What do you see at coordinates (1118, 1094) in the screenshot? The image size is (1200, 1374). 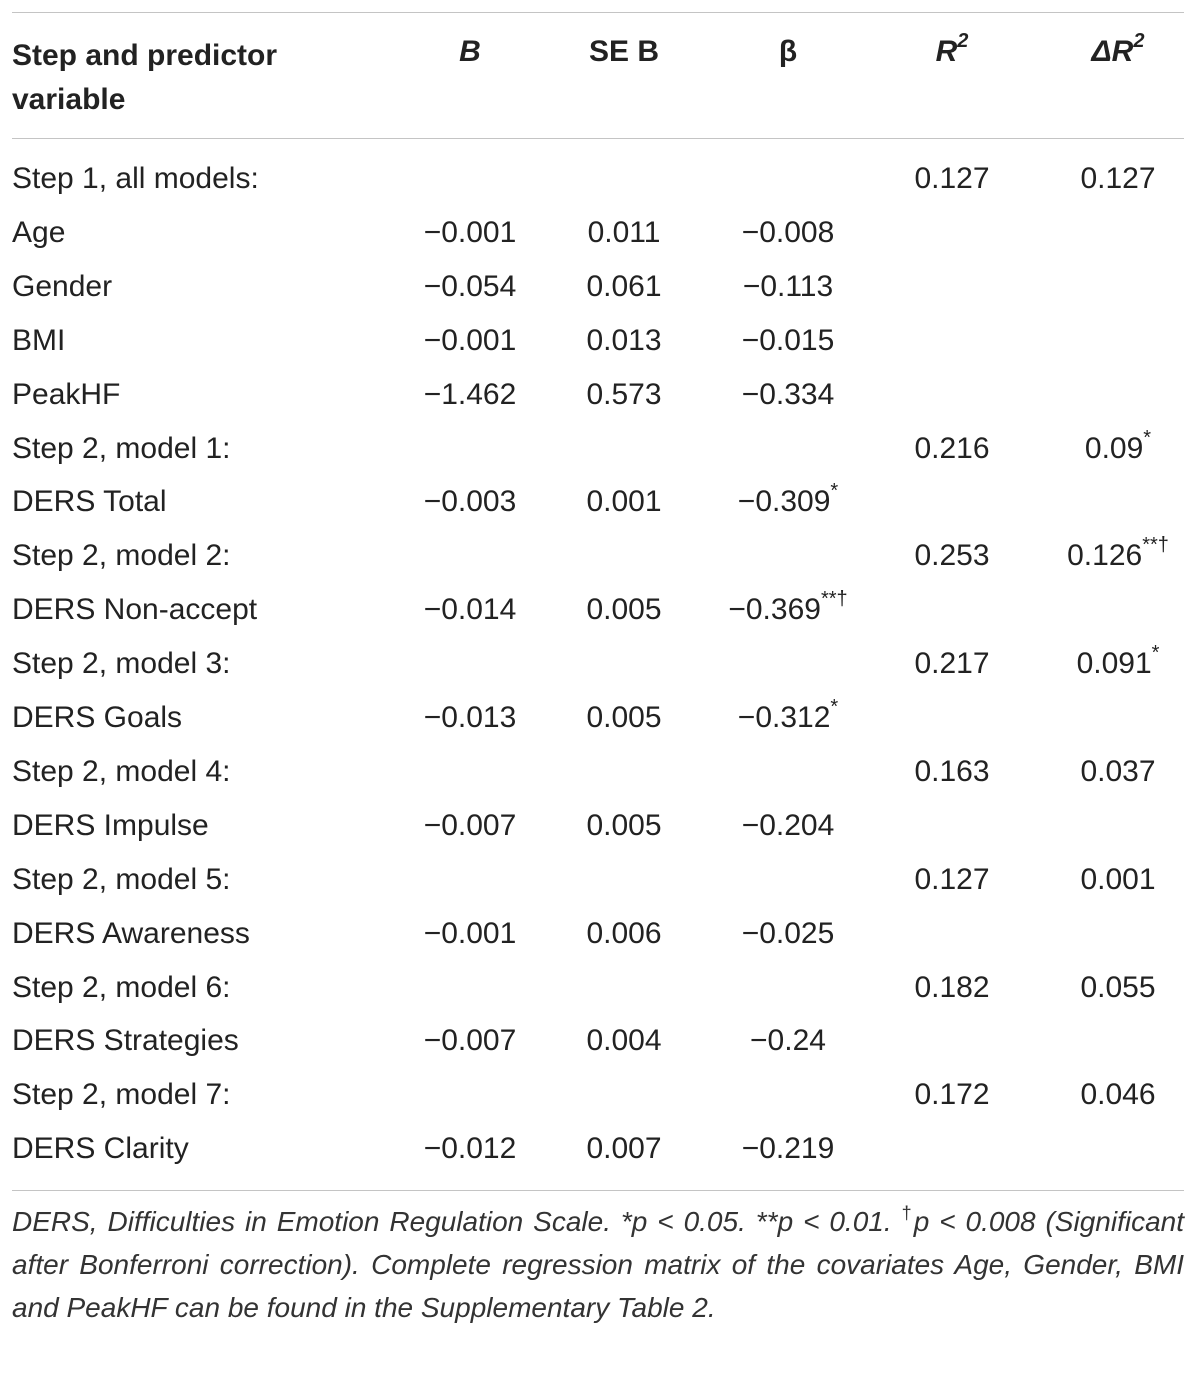 I see `cell-delta-r2-text: 0.046` at bounding box center [1118, 1094].